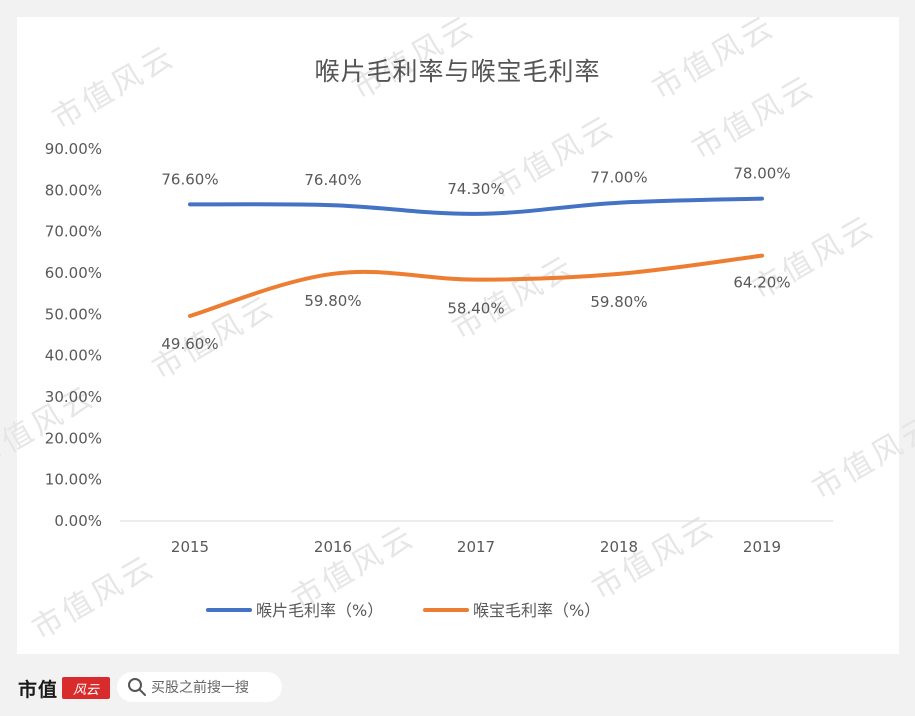 This screenshot has width=915, height=716. What do you see at coordinates (73, 314) in the screenshot?
I see `y-tick-label: 50.00%` at bounding box center [73, 314].